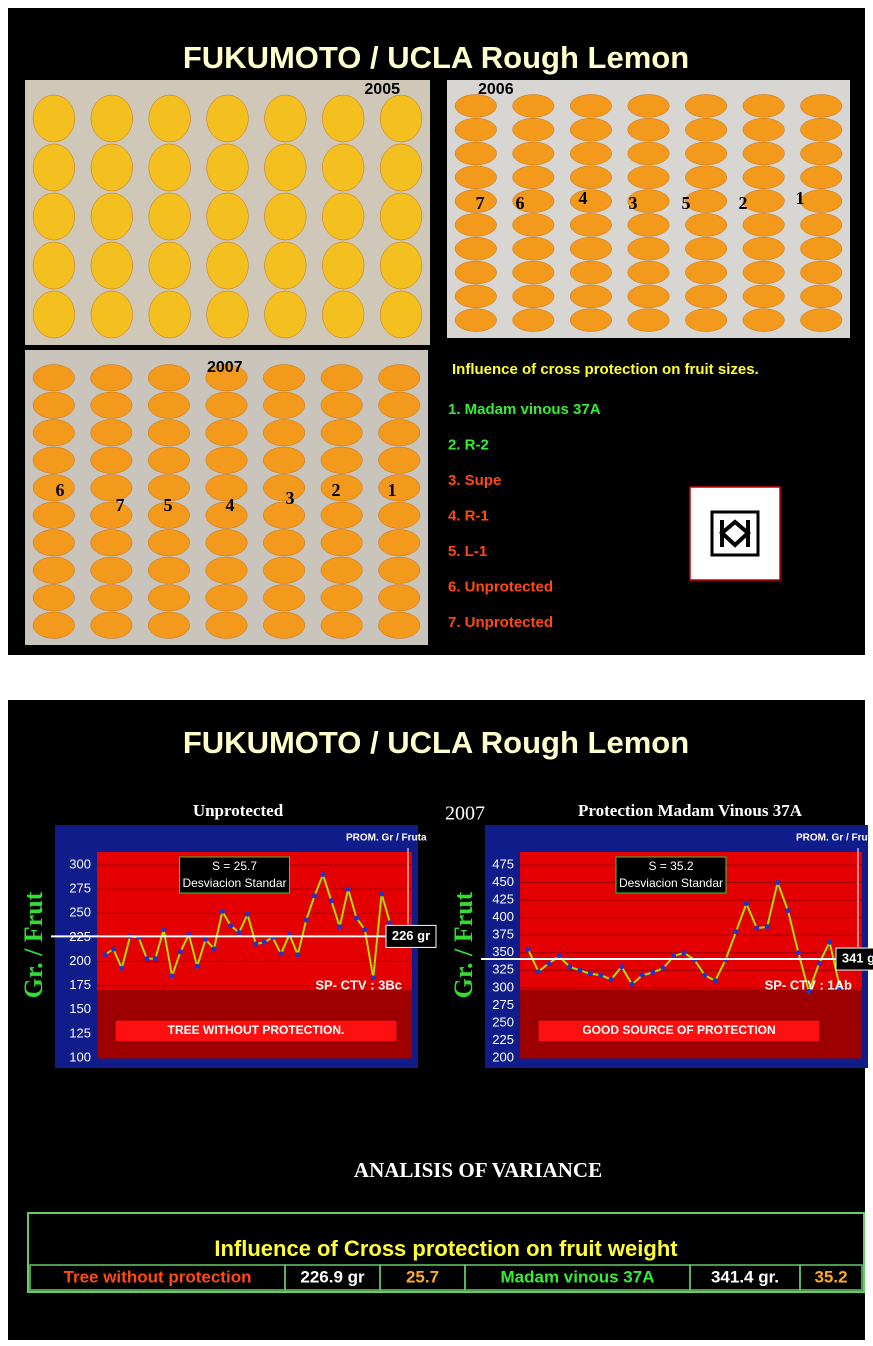 The width and height of the screenshot is (873, 1346). I want to click on year-label: 2007, so click(465, 814).